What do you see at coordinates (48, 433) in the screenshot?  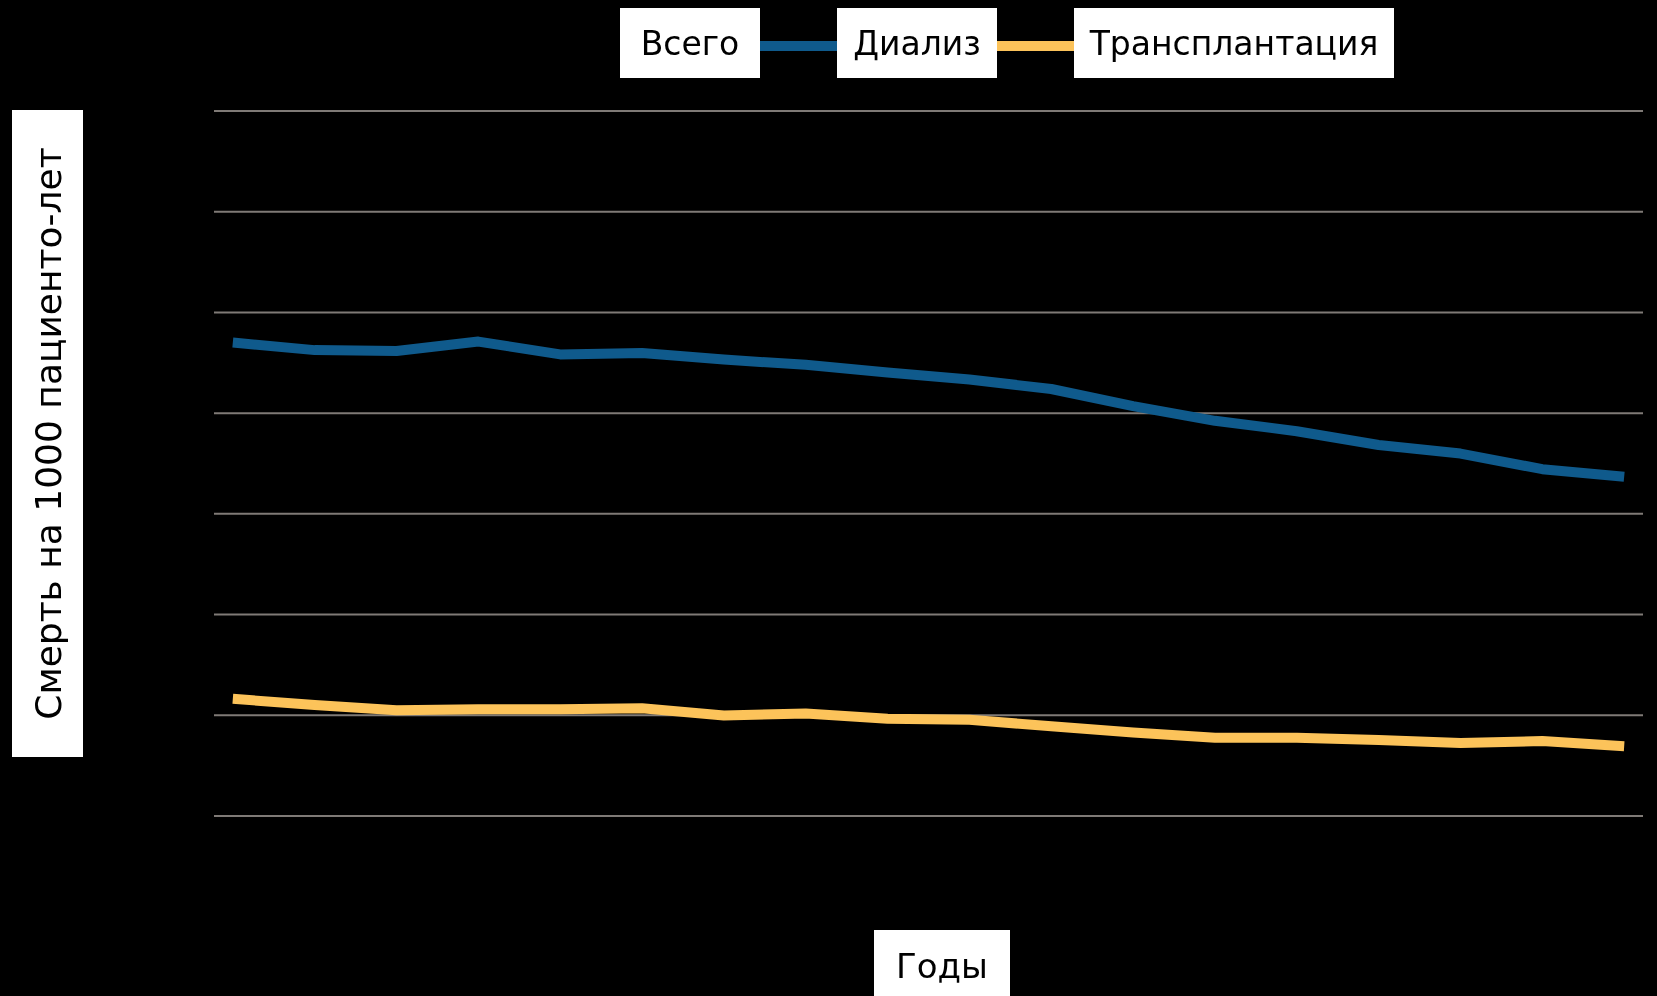 I see `y-axis-title: Смерть на 1000 пациенто-лет` at bounding box center [48, 433].